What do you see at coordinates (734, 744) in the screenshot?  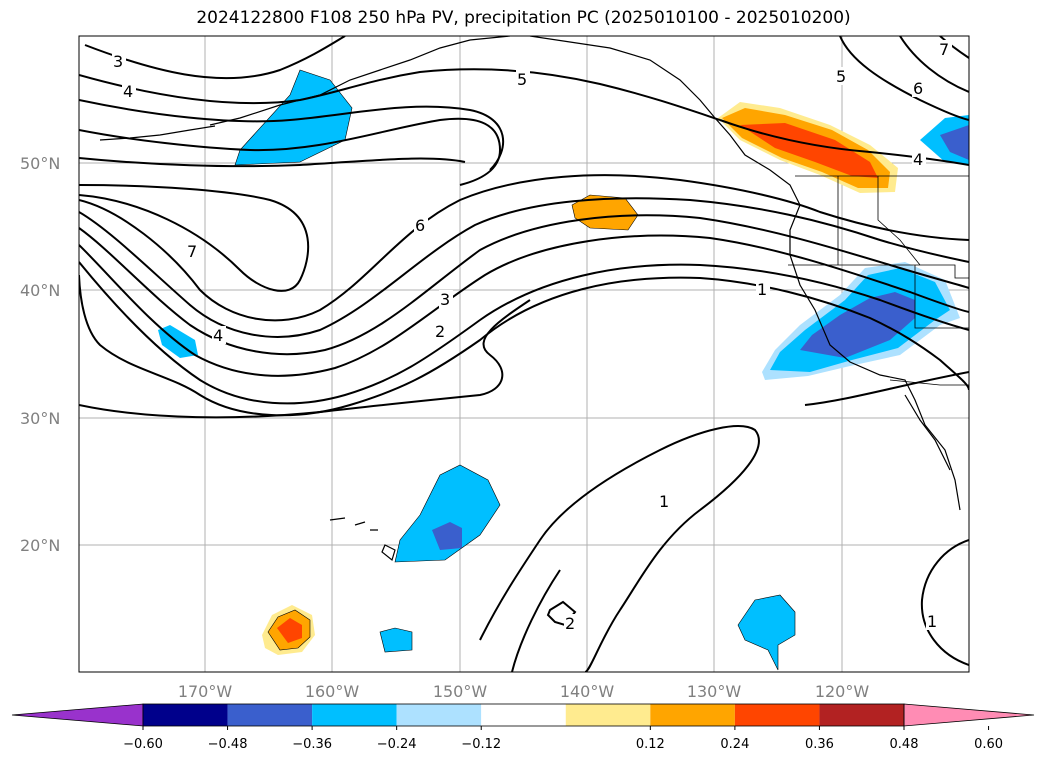 I see `colorbar-tick-label: 0.24` at bounding box center [734, 744].